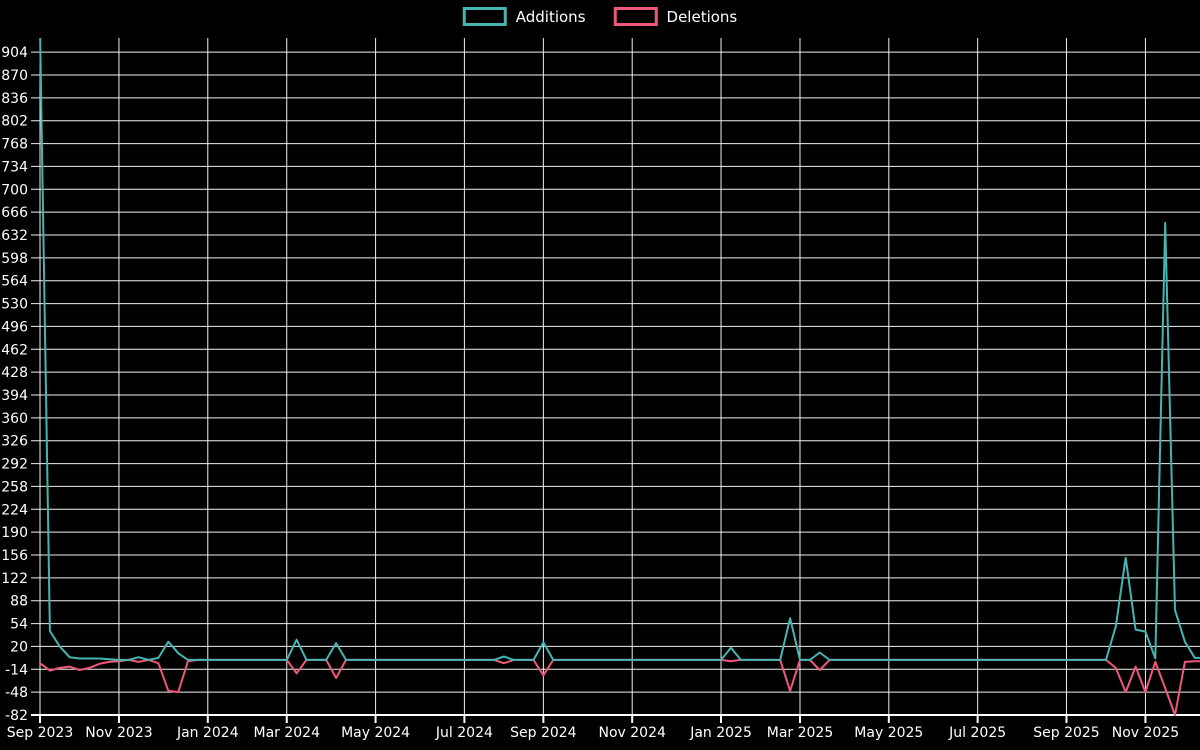 This screenshot has width=1200, height=750. What do you see at coordinates (543, 733) in the screenshot?
I see `x-tick-label: Sep 2024` at bounding box center [543, 733].